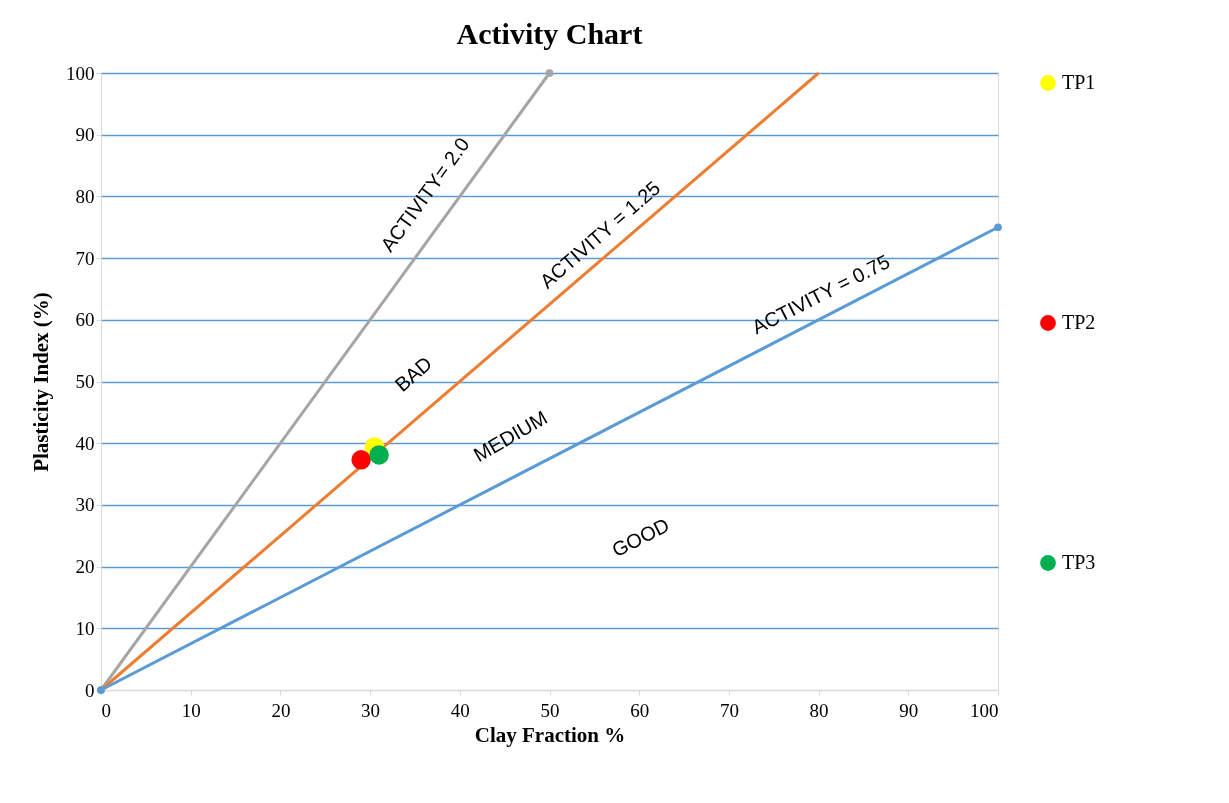  I want to click on x-tick-label: 90, so click(909, 710).